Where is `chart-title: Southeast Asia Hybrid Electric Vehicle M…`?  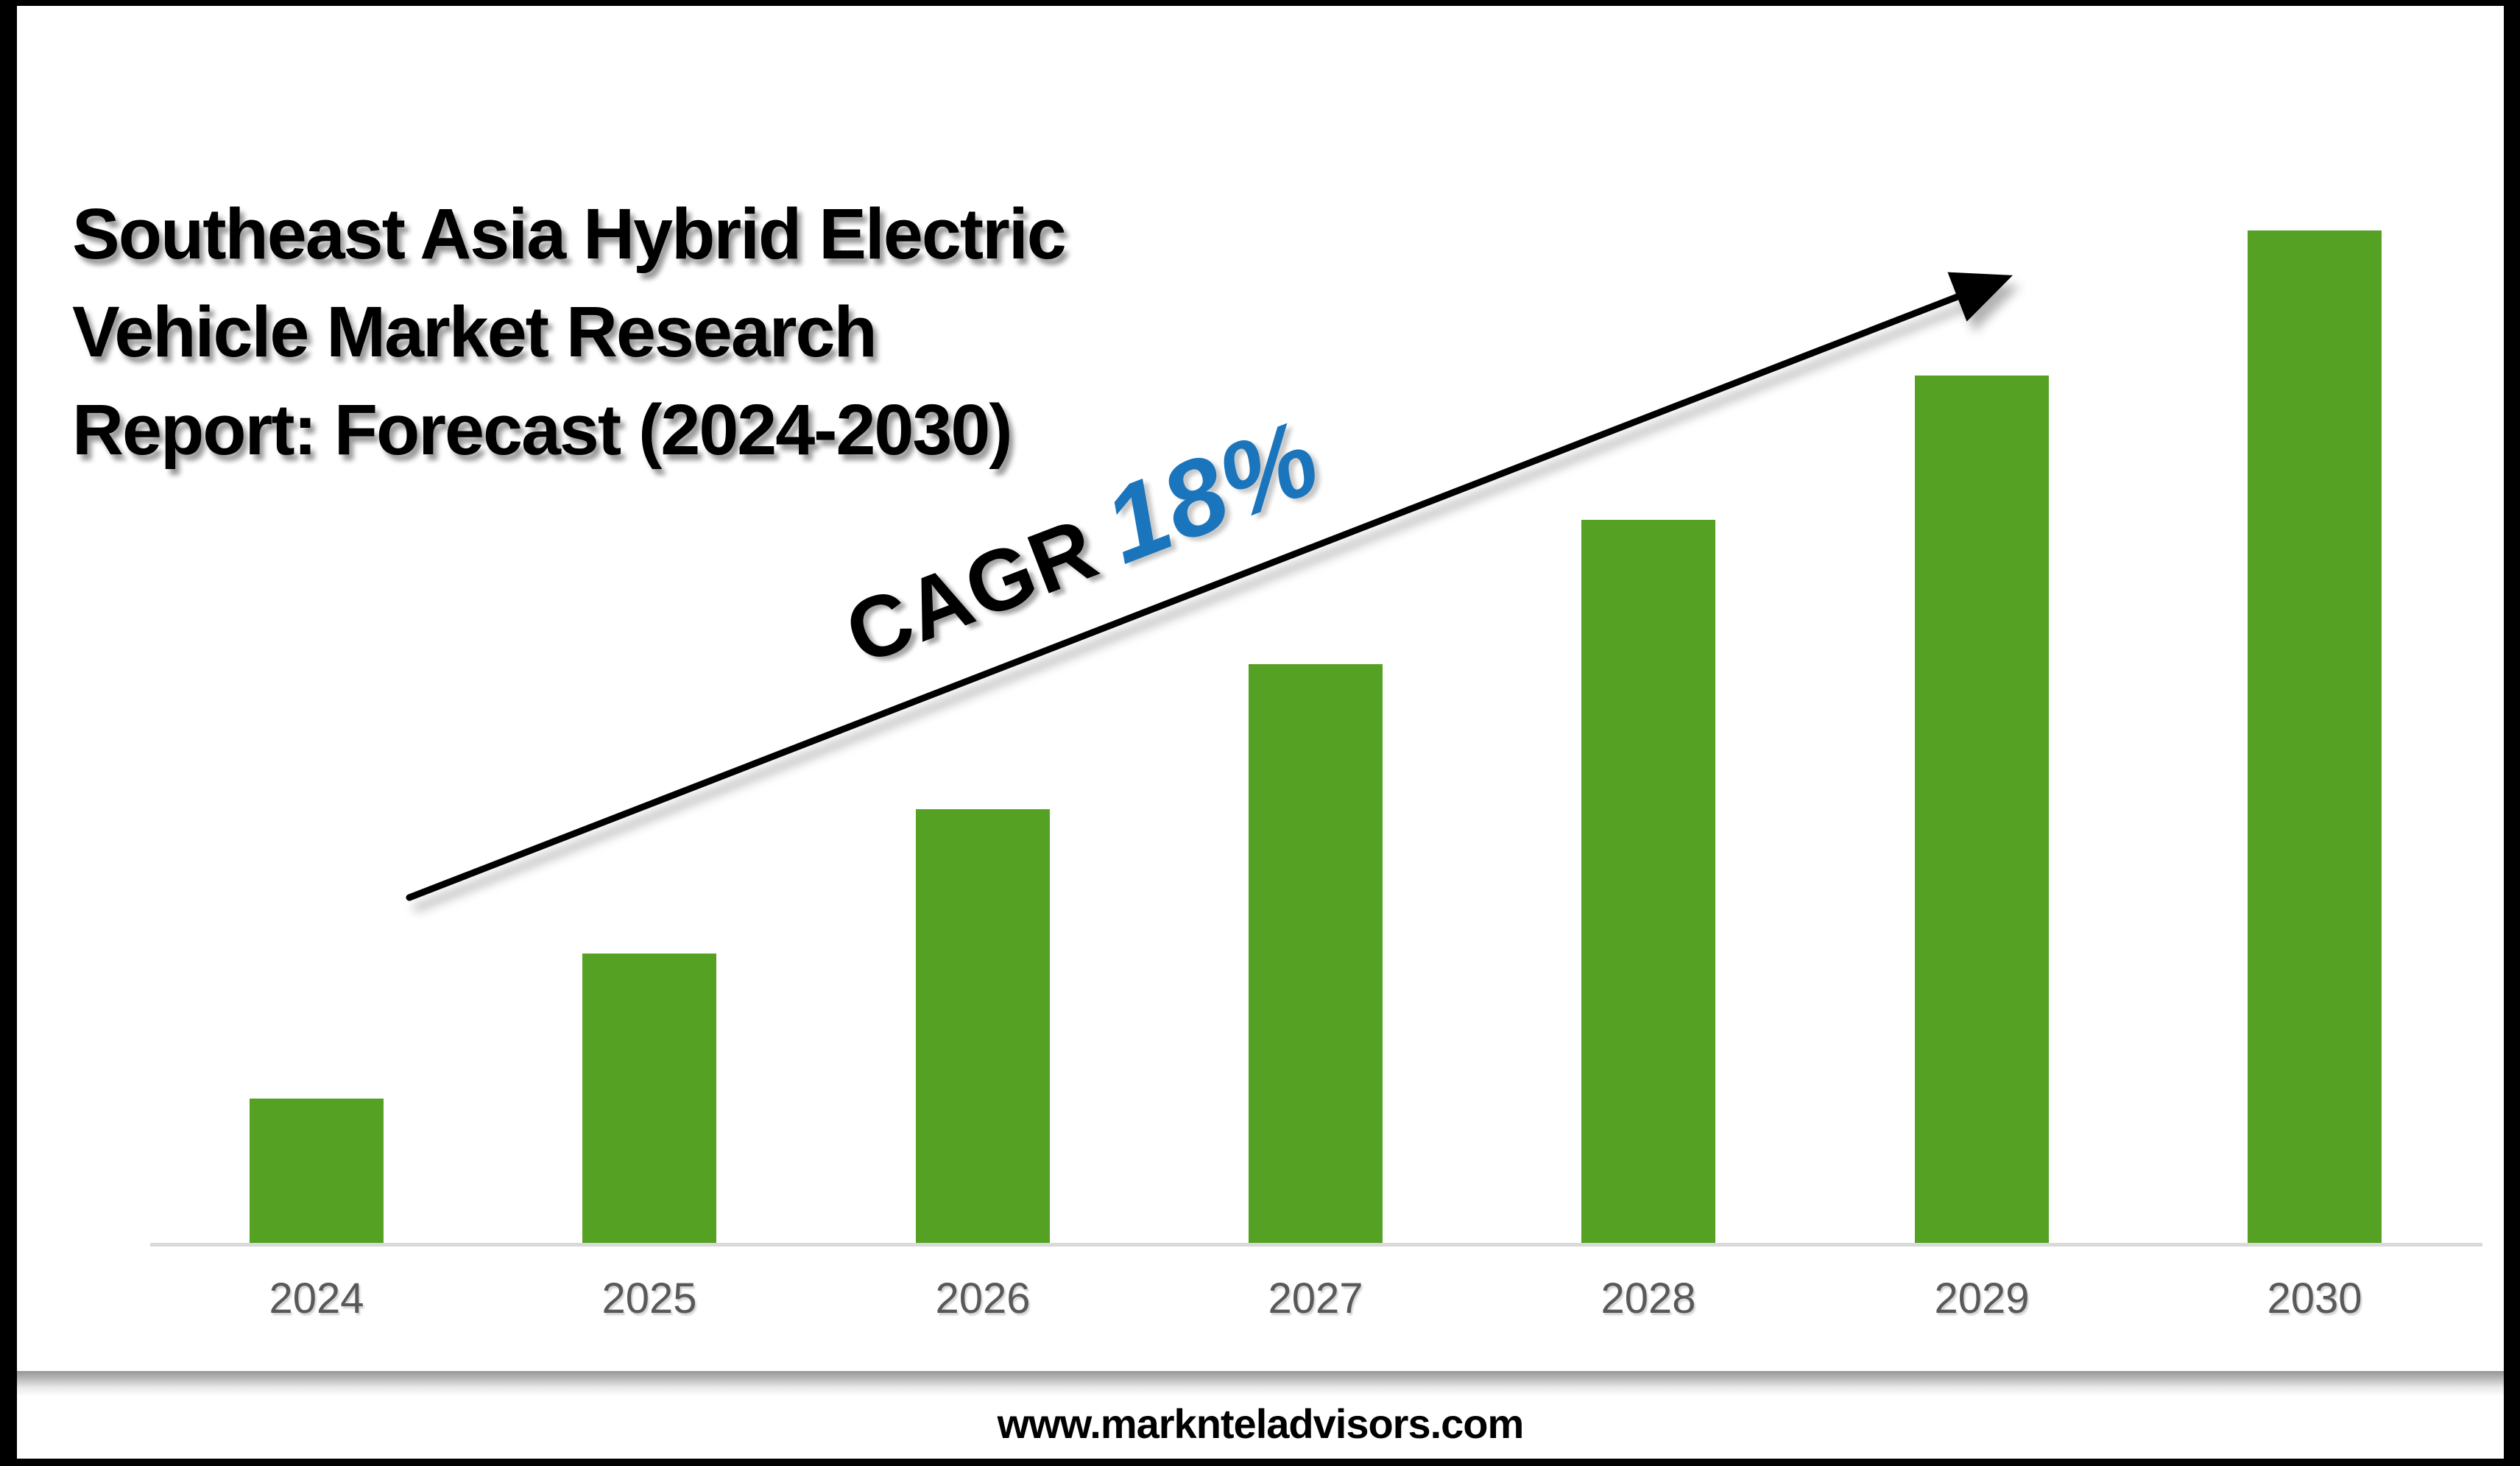 chart-title: Southeast Asia Hybrid Electric Vehicle M… is located at coordinates (716, 332).